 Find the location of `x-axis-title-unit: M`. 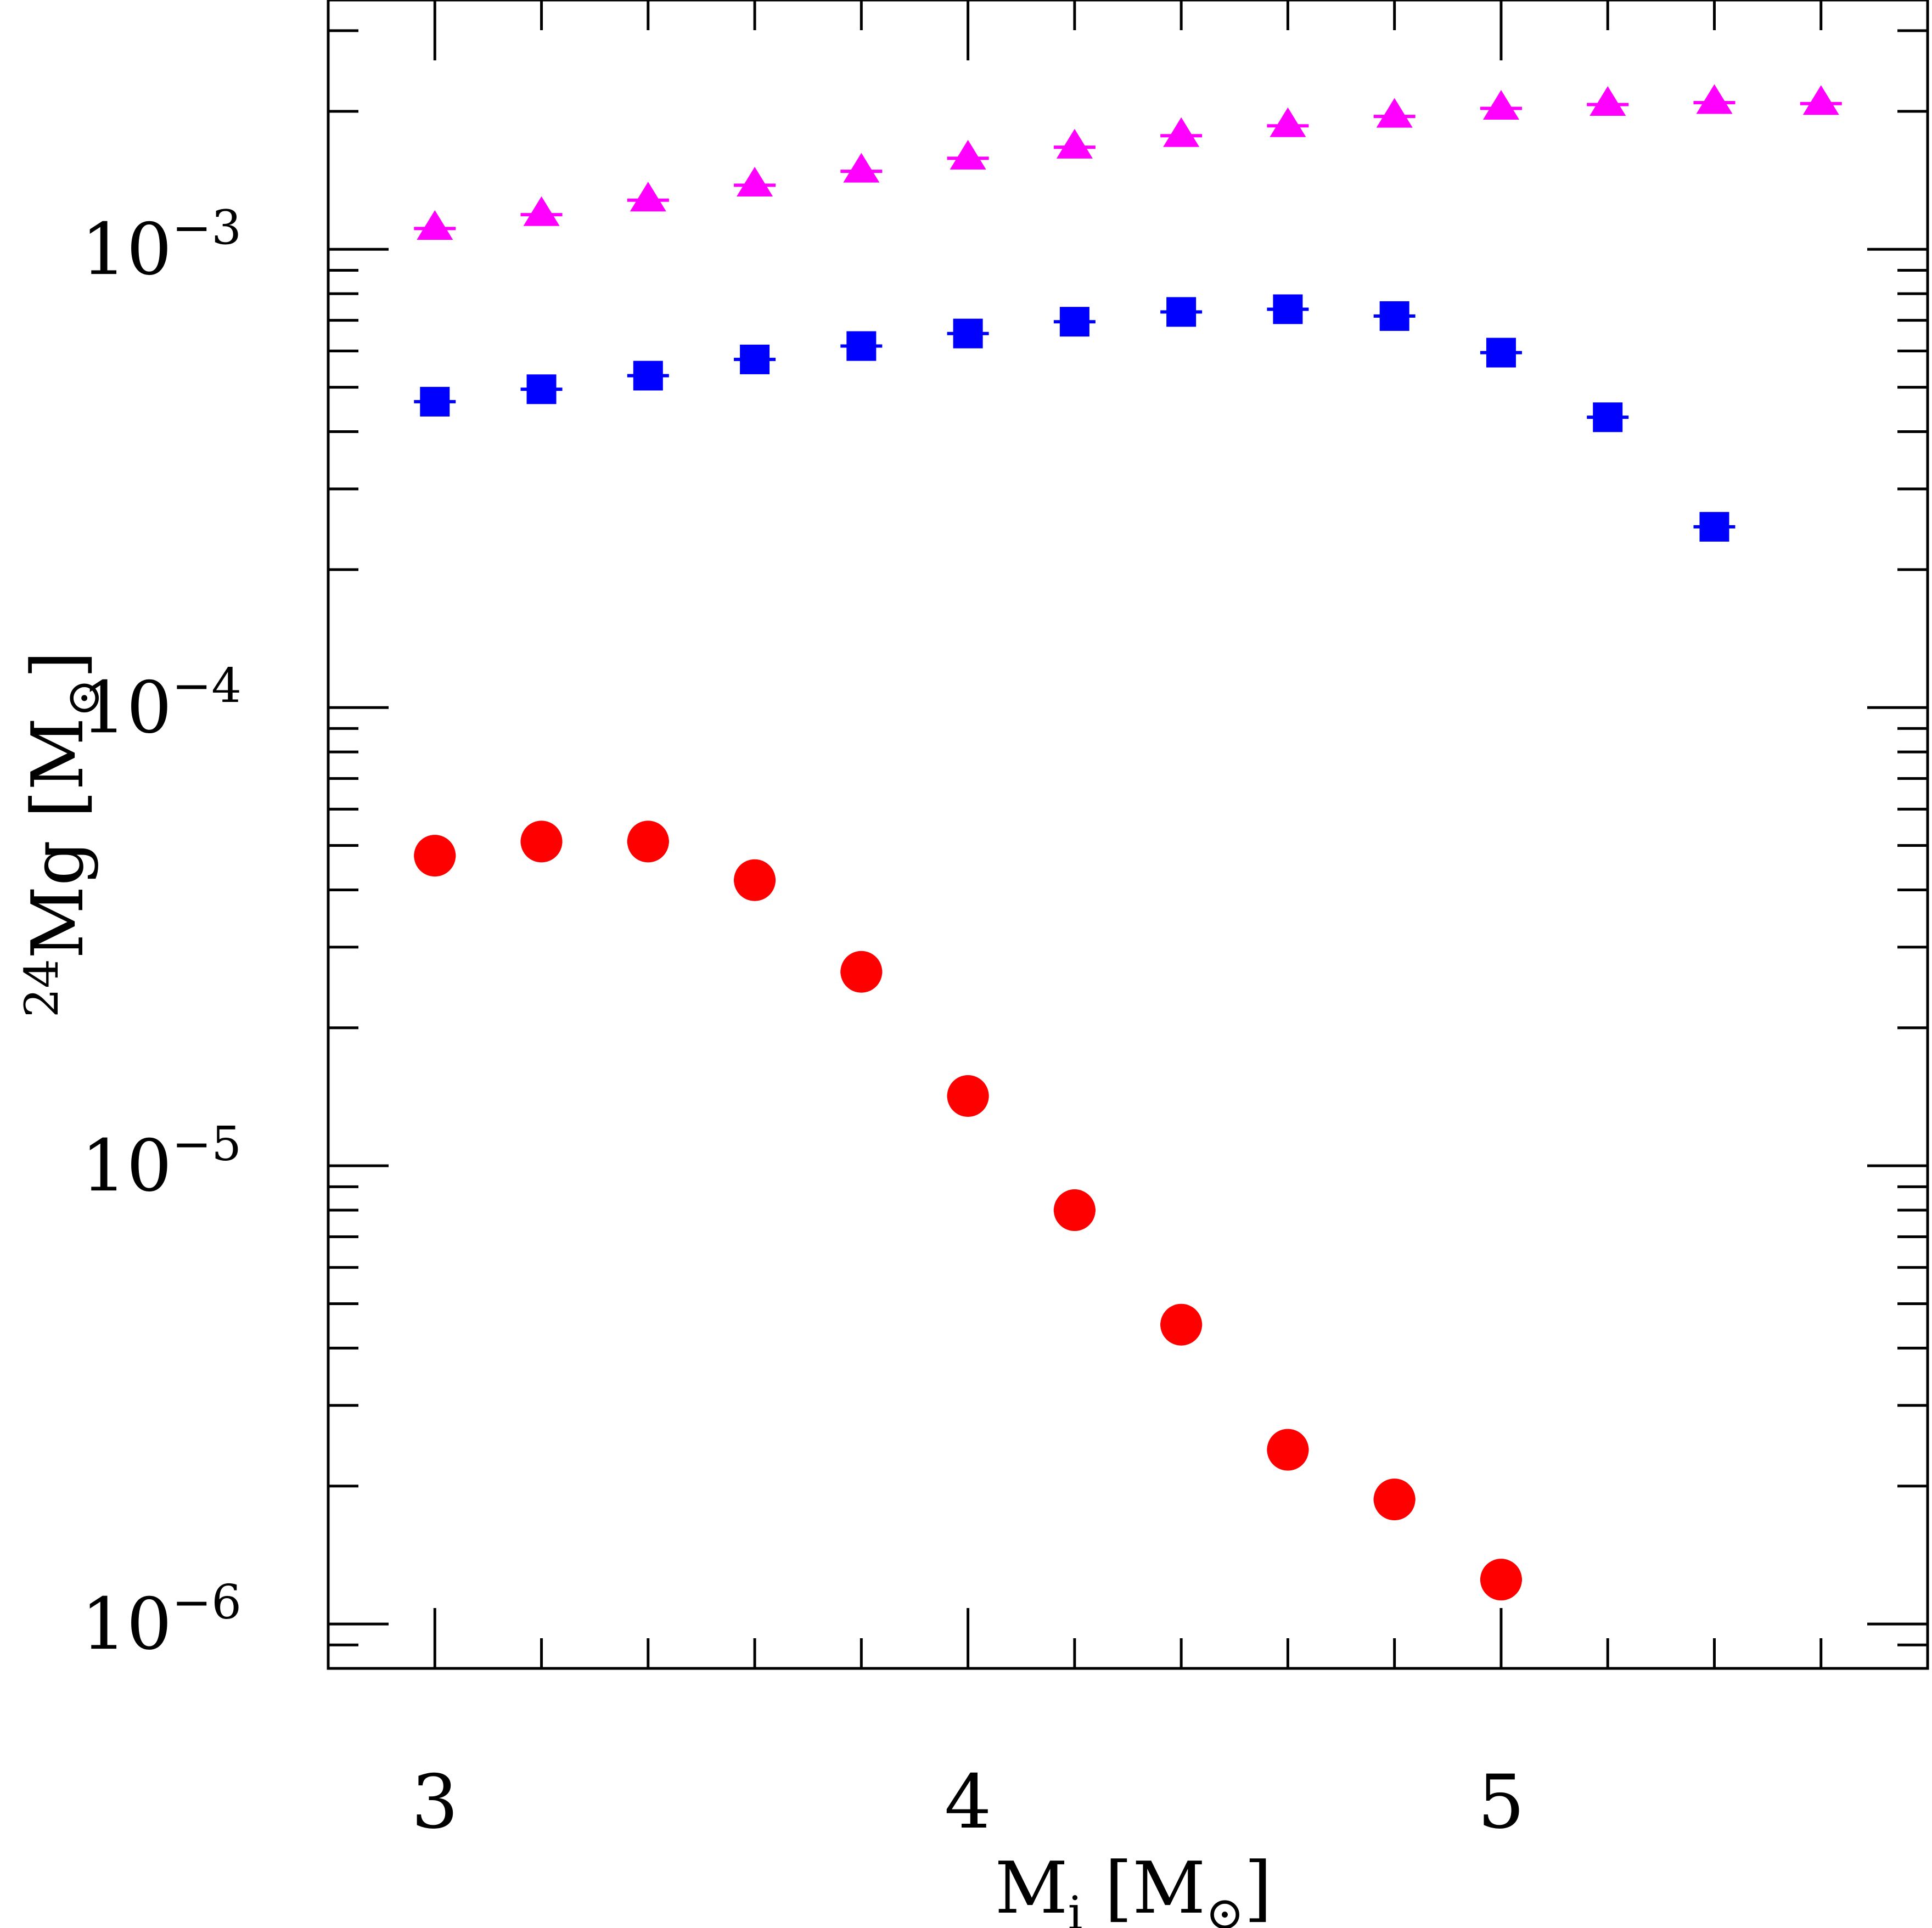

x-axis-title-unit: M is located at coordinates (1168, 1887).